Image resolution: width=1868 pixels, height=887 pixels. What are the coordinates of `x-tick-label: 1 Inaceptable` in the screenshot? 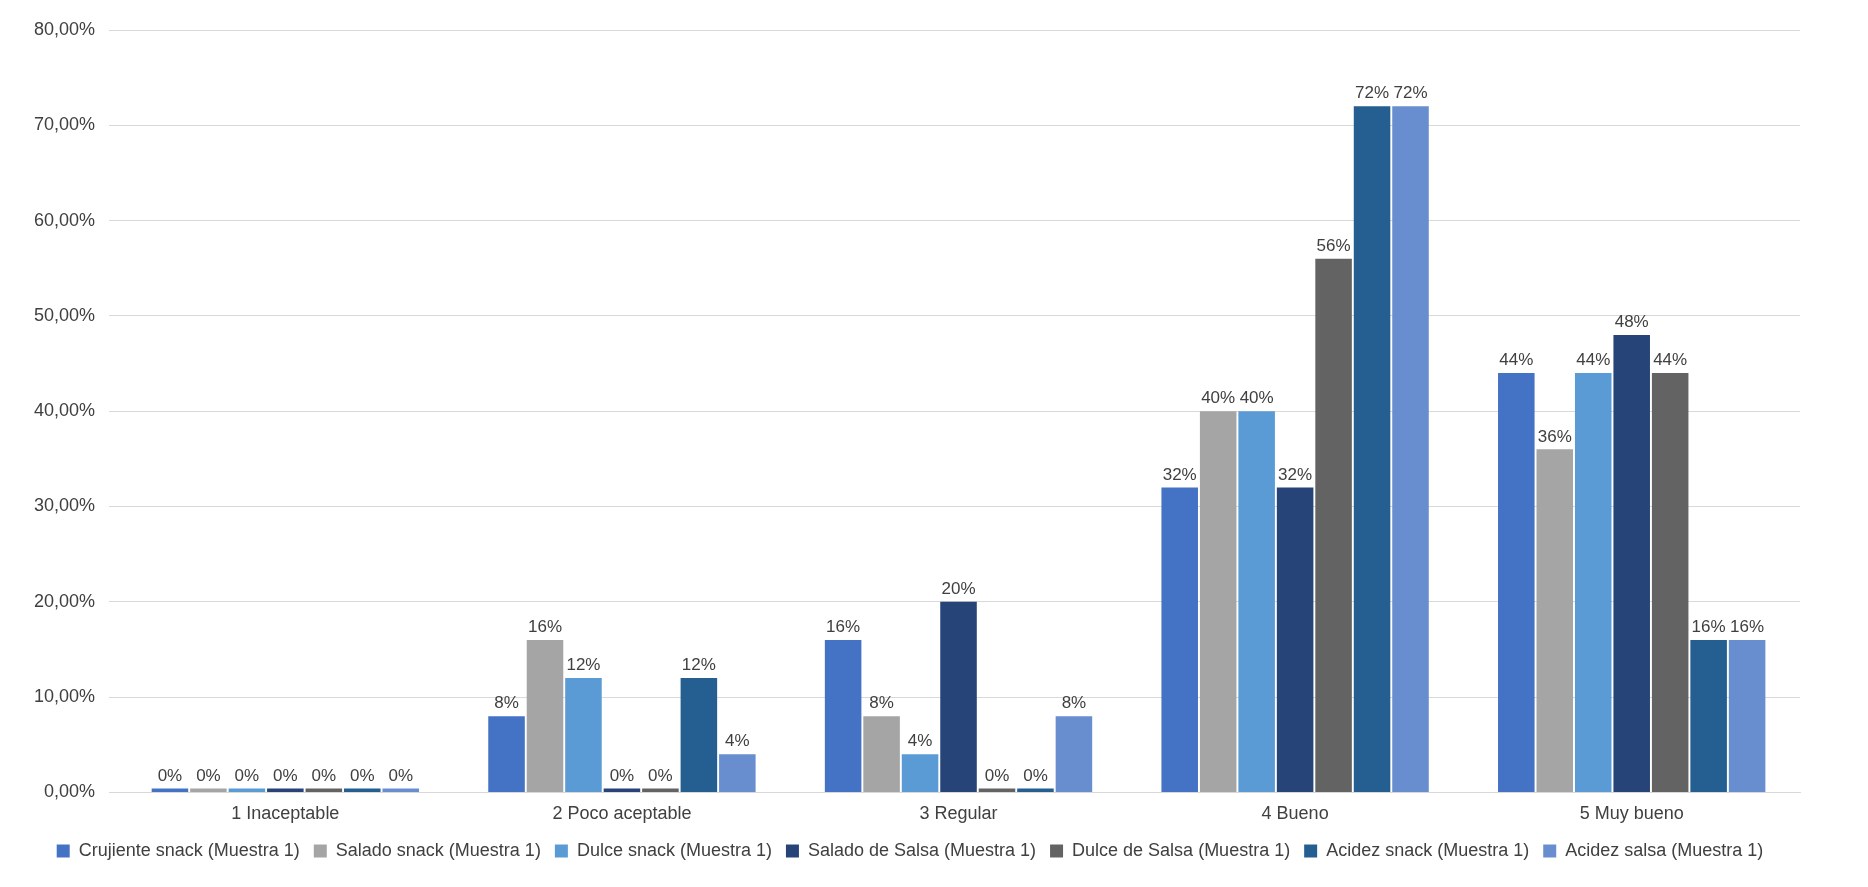 It's located at (285, 813).